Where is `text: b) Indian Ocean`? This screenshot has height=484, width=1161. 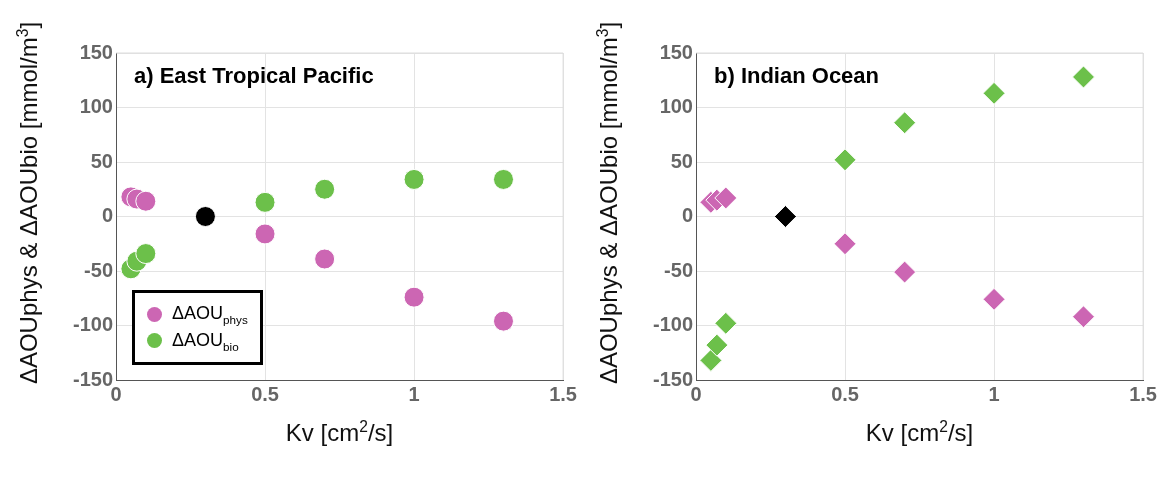 text: b) Indian Ocean is located at coordinates (797, 76).